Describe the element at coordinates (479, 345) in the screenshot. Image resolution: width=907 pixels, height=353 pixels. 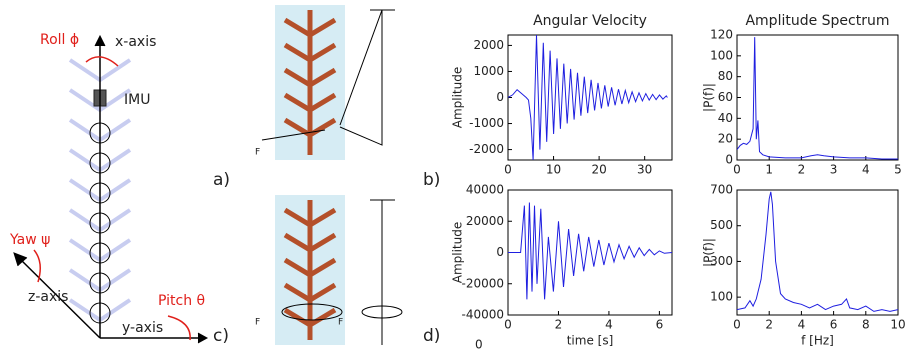
I see `stray-label: 0` at that location.